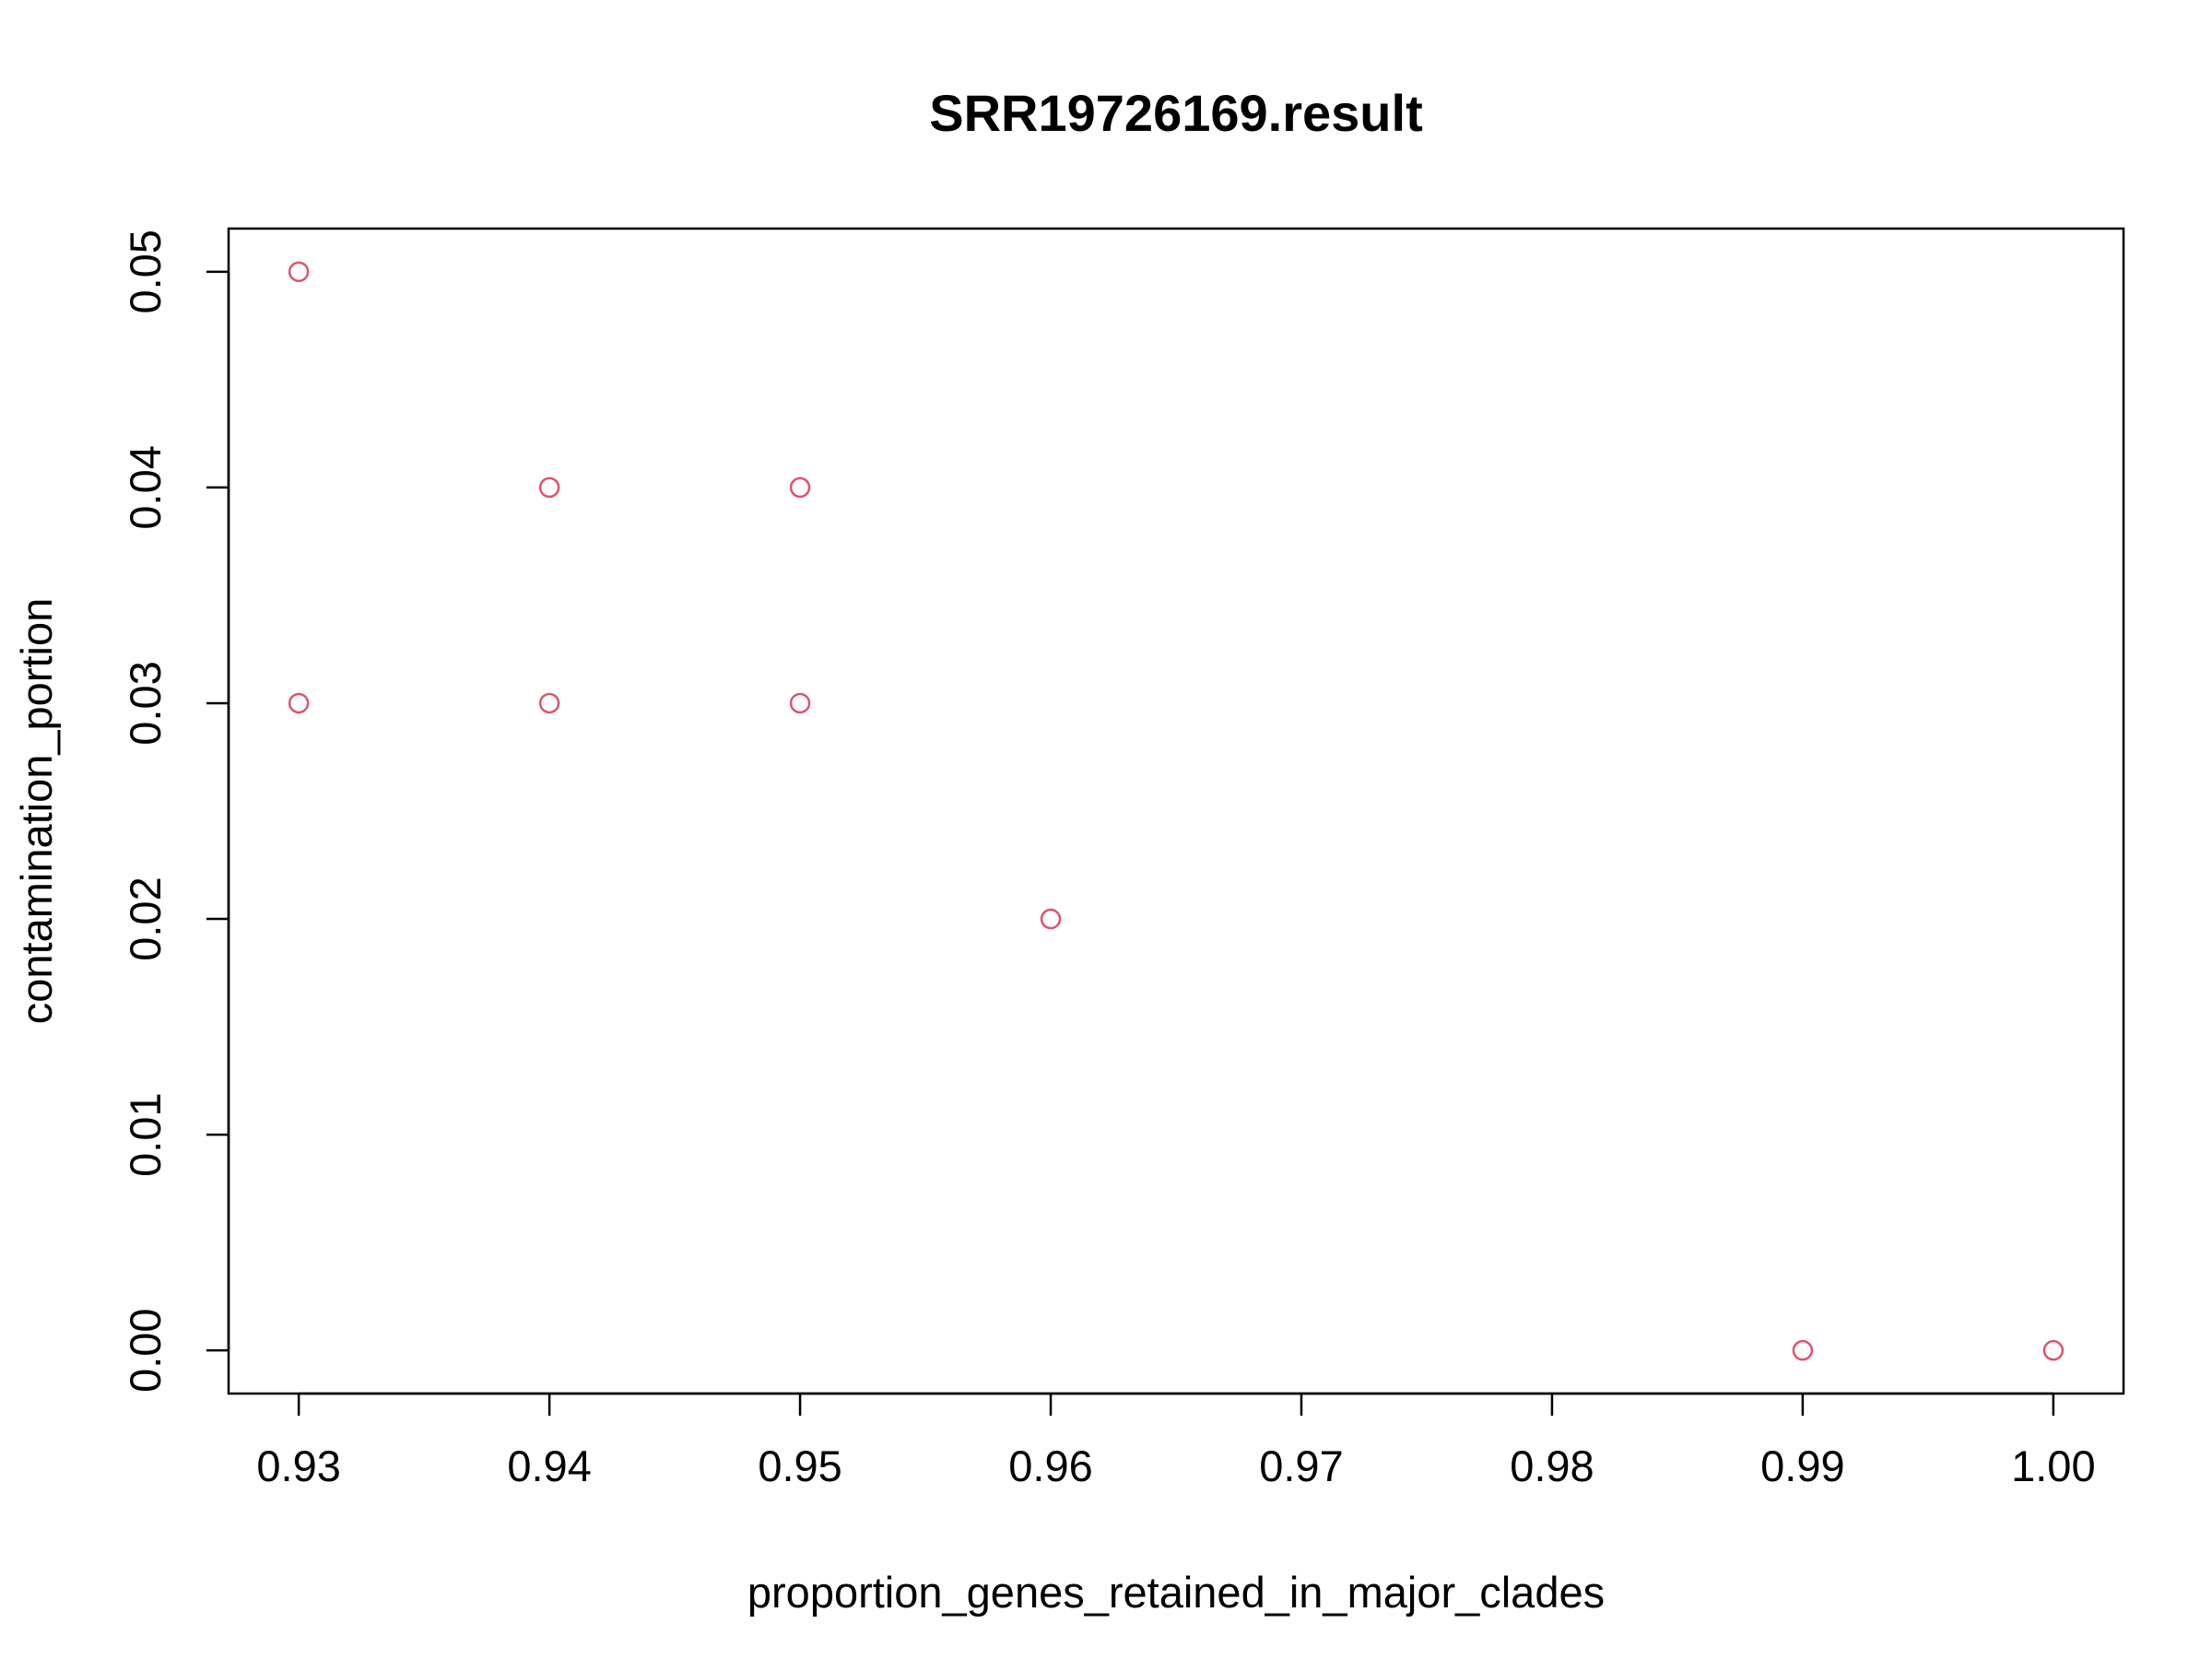 The image size is (2212, 1659). What do you see at coordinates (145, 1350) in the screenshot?
I see `y-tick-label: 0.00` at bounding box center [145, 1350].